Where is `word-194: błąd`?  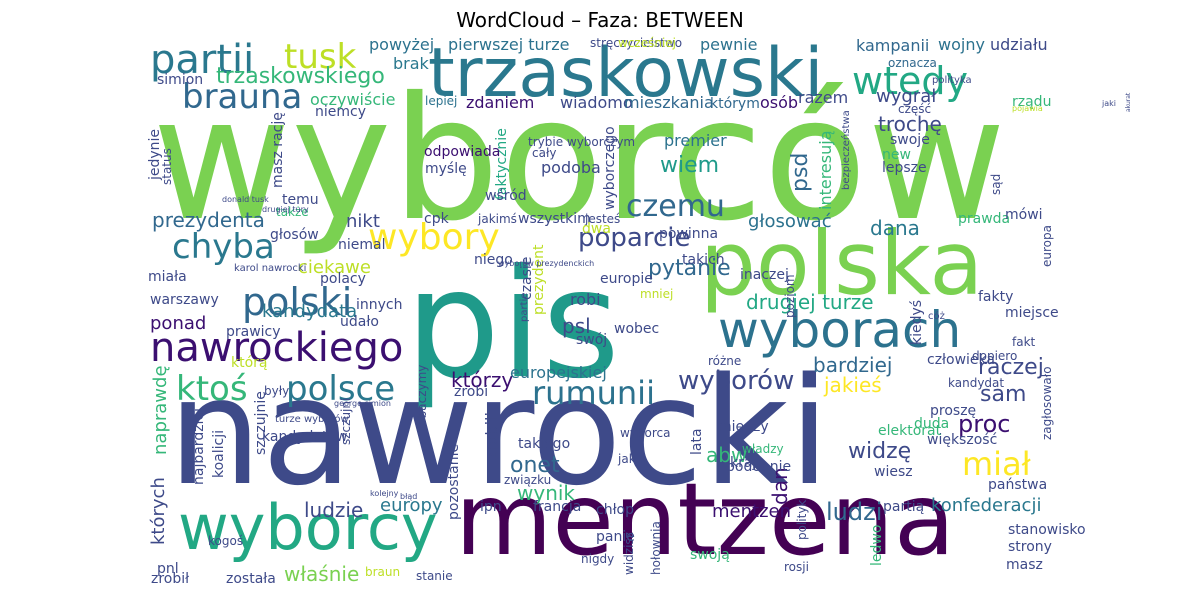 word-194: błąd is located at coordinates (409, 496).